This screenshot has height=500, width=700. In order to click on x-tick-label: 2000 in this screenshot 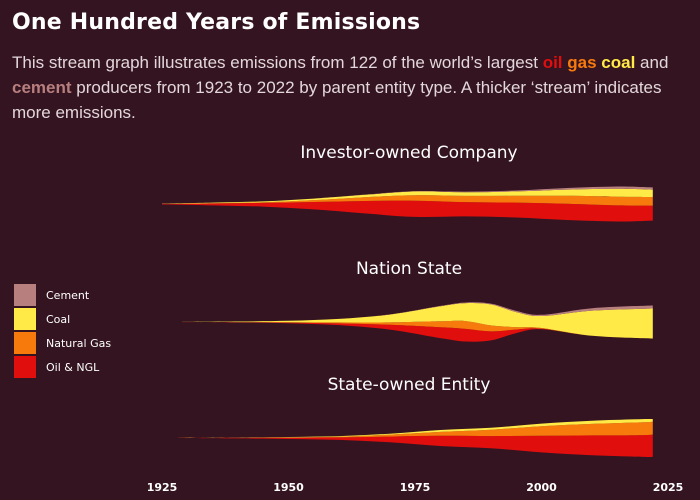, I will do `click(541, 487)`.